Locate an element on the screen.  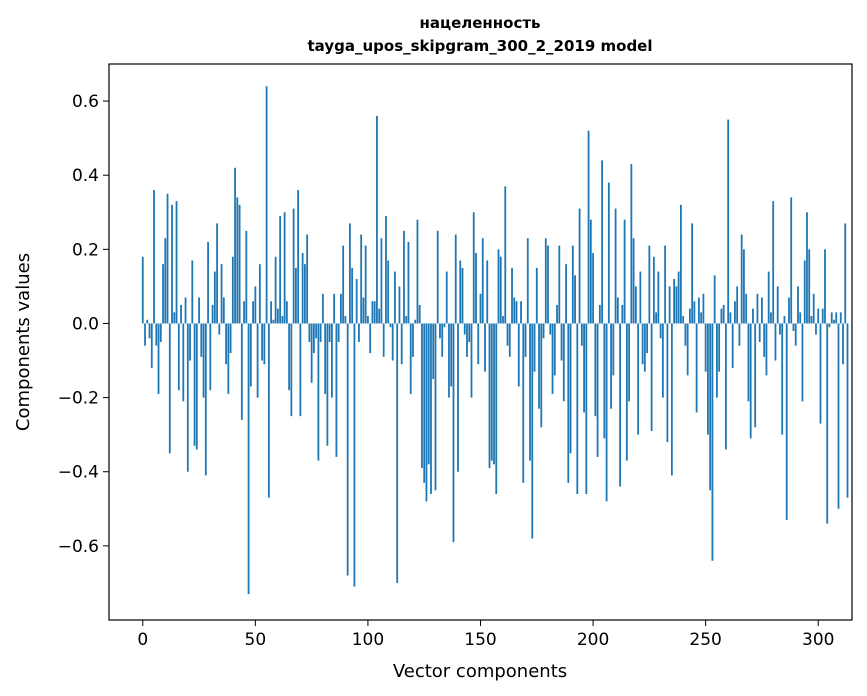
x-tick-label: 250 is located at coordinates (705, 640).